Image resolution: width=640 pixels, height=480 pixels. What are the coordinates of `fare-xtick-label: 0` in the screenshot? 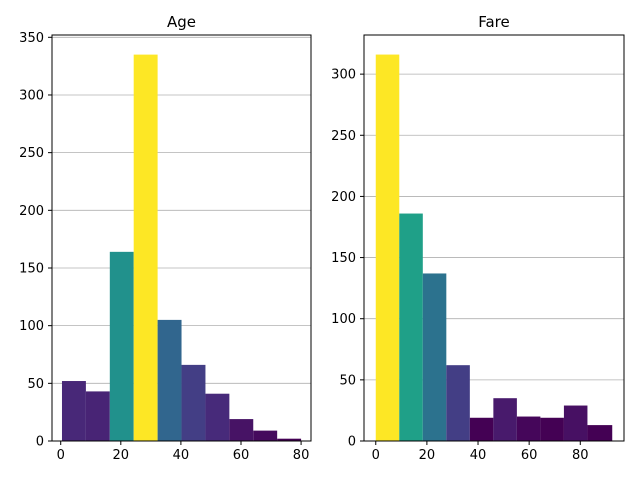 It's located at (376, 455).